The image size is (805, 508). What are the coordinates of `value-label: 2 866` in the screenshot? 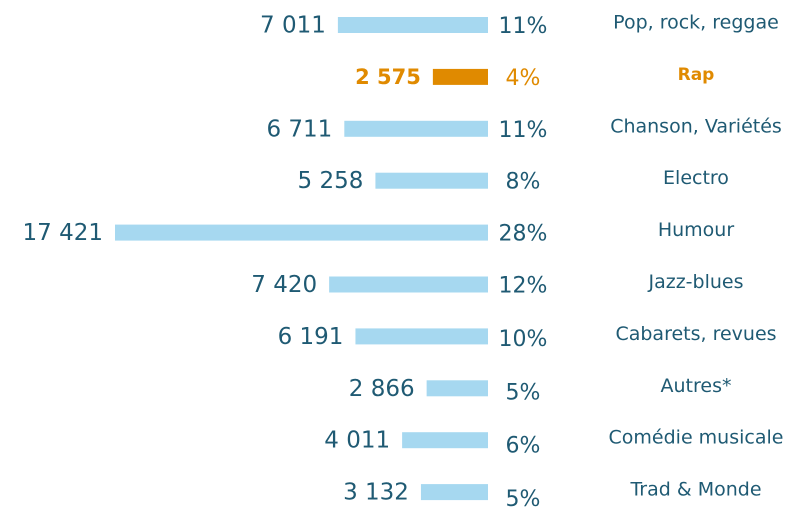 It's located at (382, 389).